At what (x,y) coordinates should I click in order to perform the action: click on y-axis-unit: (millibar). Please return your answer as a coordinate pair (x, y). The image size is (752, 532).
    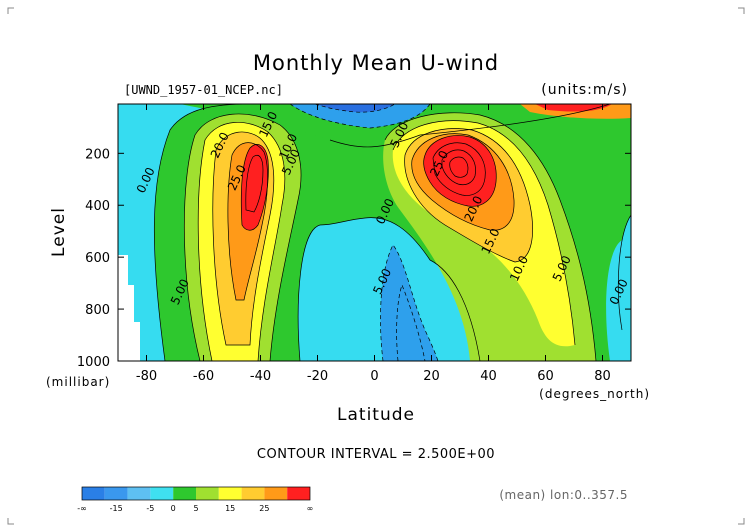
    Looking at the image, I should click on (78, 382).